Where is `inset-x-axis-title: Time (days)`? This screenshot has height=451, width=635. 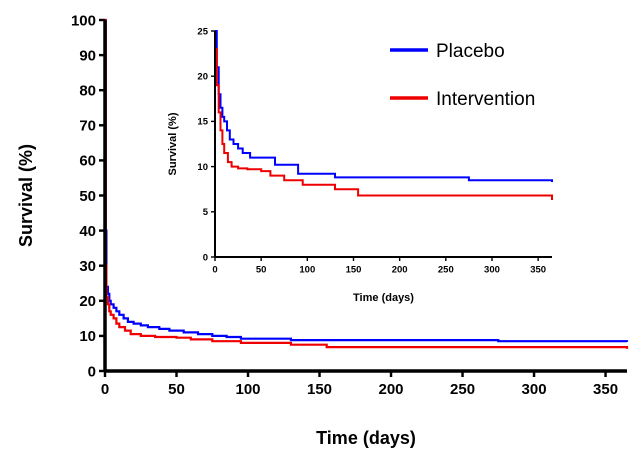 inset-x-axis-title: Time (days) is located at coordinates (383, 298).